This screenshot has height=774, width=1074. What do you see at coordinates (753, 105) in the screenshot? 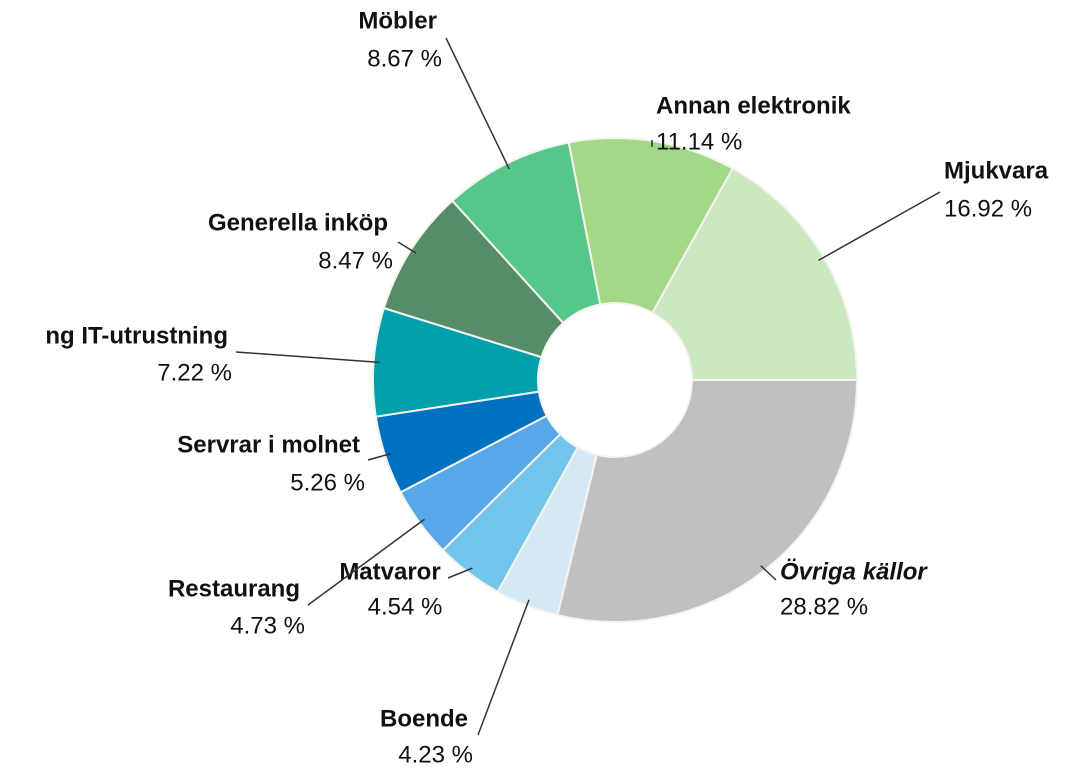
I see `slice-label: Annan elektronik` at bounding box center [753, 105].